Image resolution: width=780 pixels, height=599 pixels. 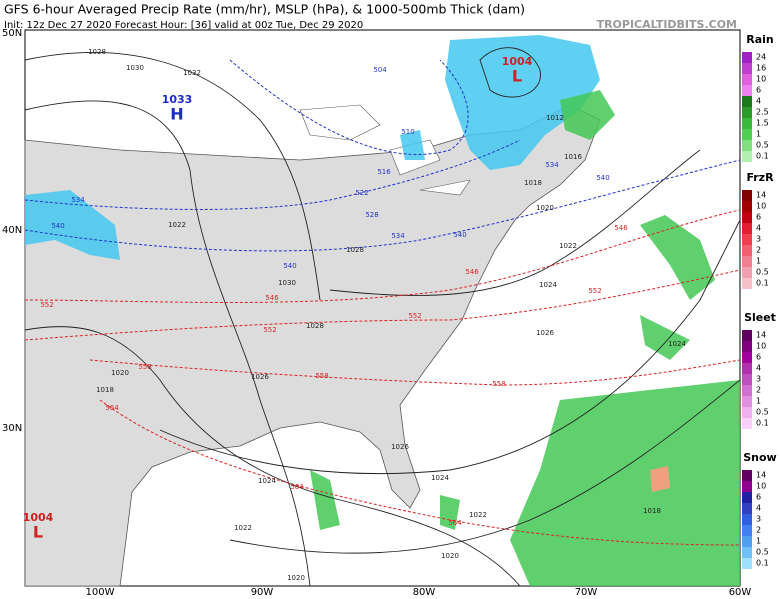 I want to click on isobar-label: 1030, so click(x=287, y=283).